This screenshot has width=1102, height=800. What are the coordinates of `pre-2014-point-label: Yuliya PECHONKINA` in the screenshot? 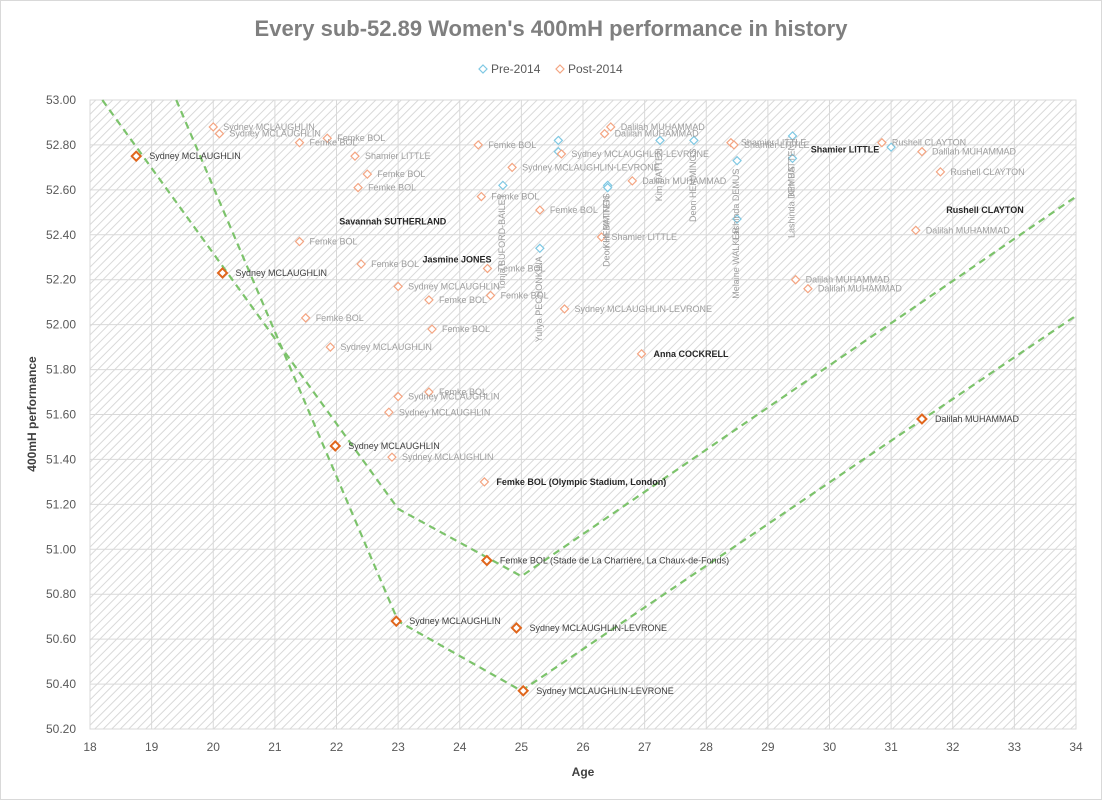 It's located at (539, 299).